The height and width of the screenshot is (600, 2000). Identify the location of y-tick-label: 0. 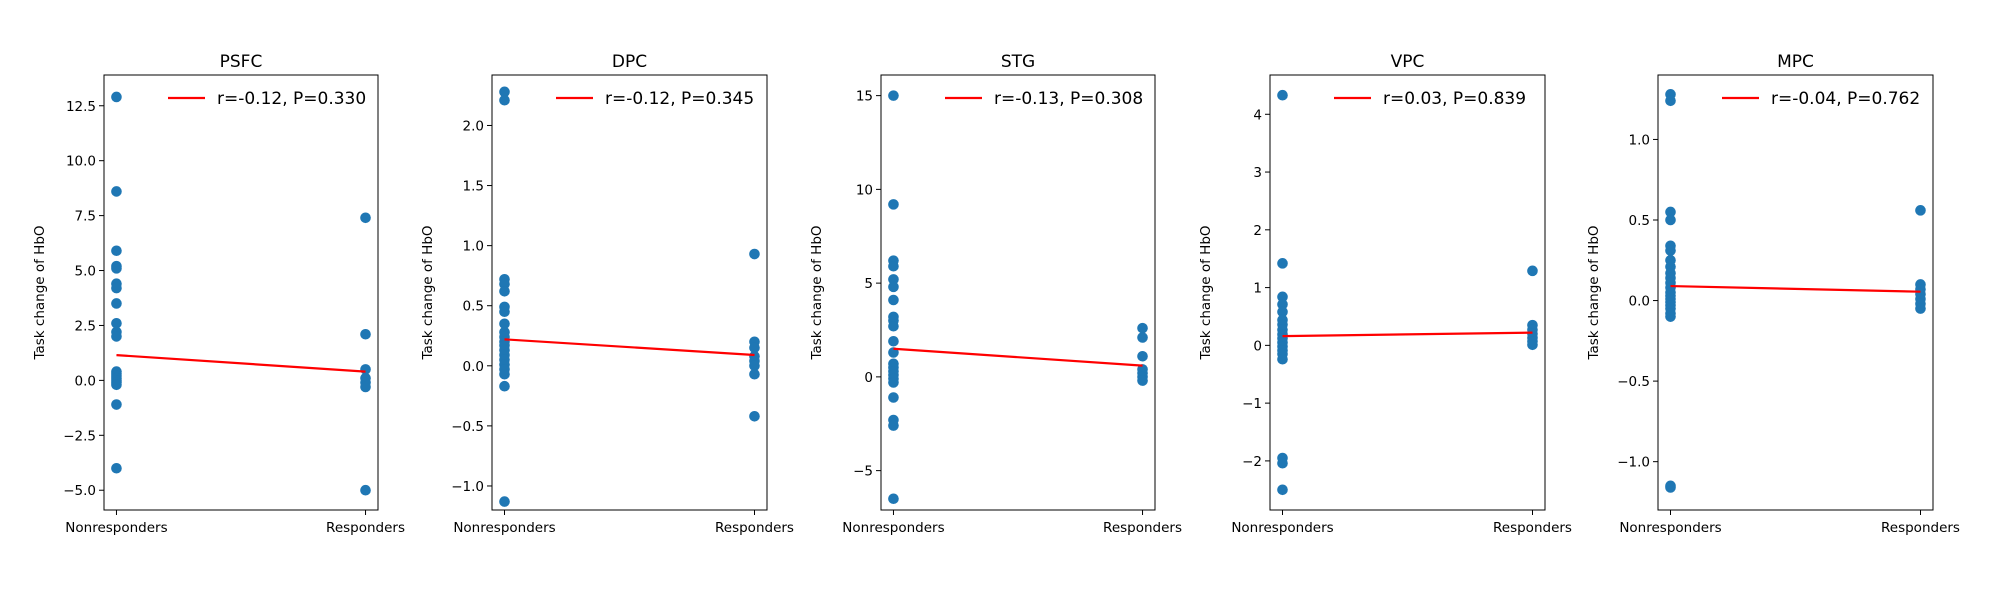
(868, 378).